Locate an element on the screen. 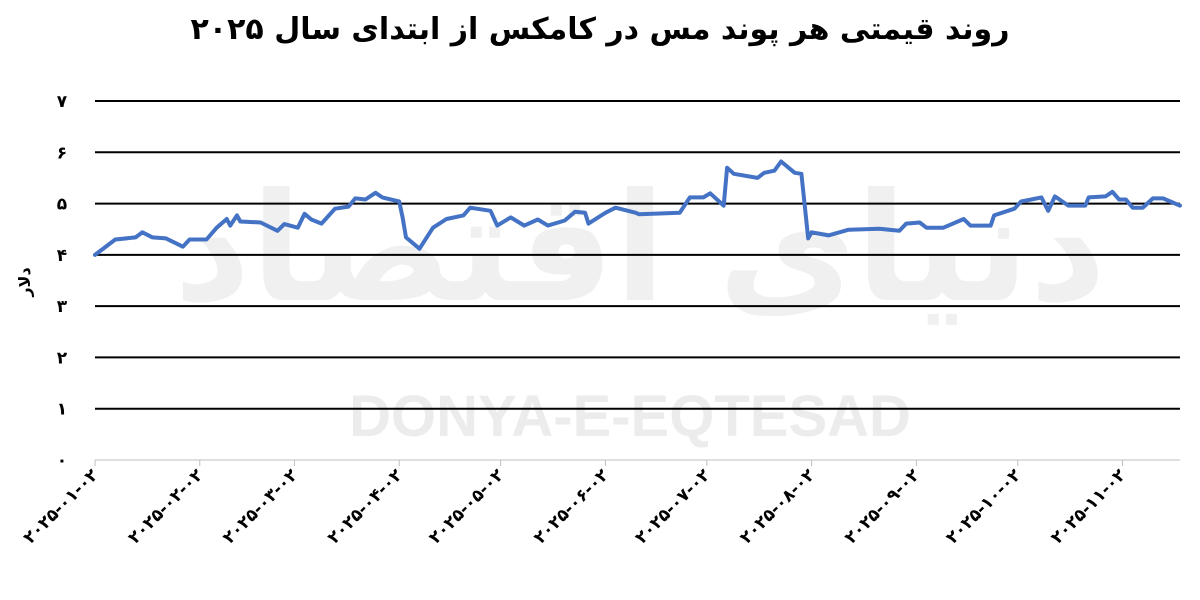 The height and width of the screenshot is (600, 1200). y-tick-label: ۵ is located at coordinates (62, 205).